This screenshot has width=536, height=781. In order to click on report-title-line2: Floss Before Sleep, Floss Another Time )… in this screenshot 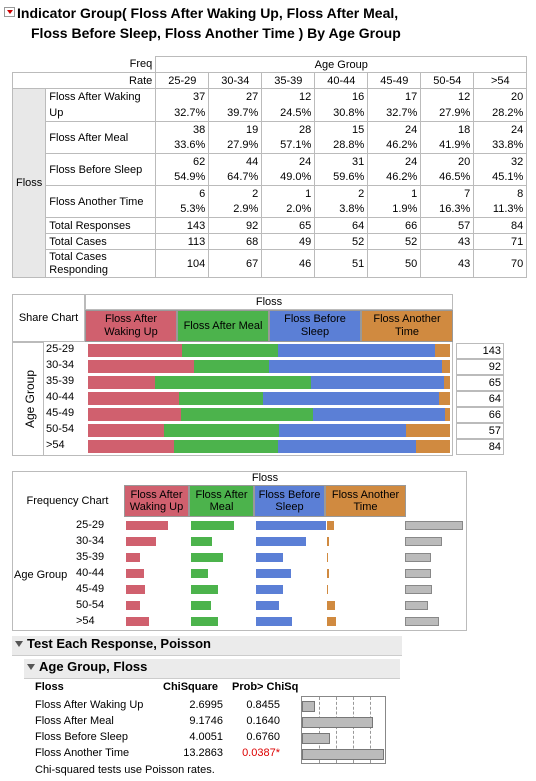, I will do `click(216, 33)`.